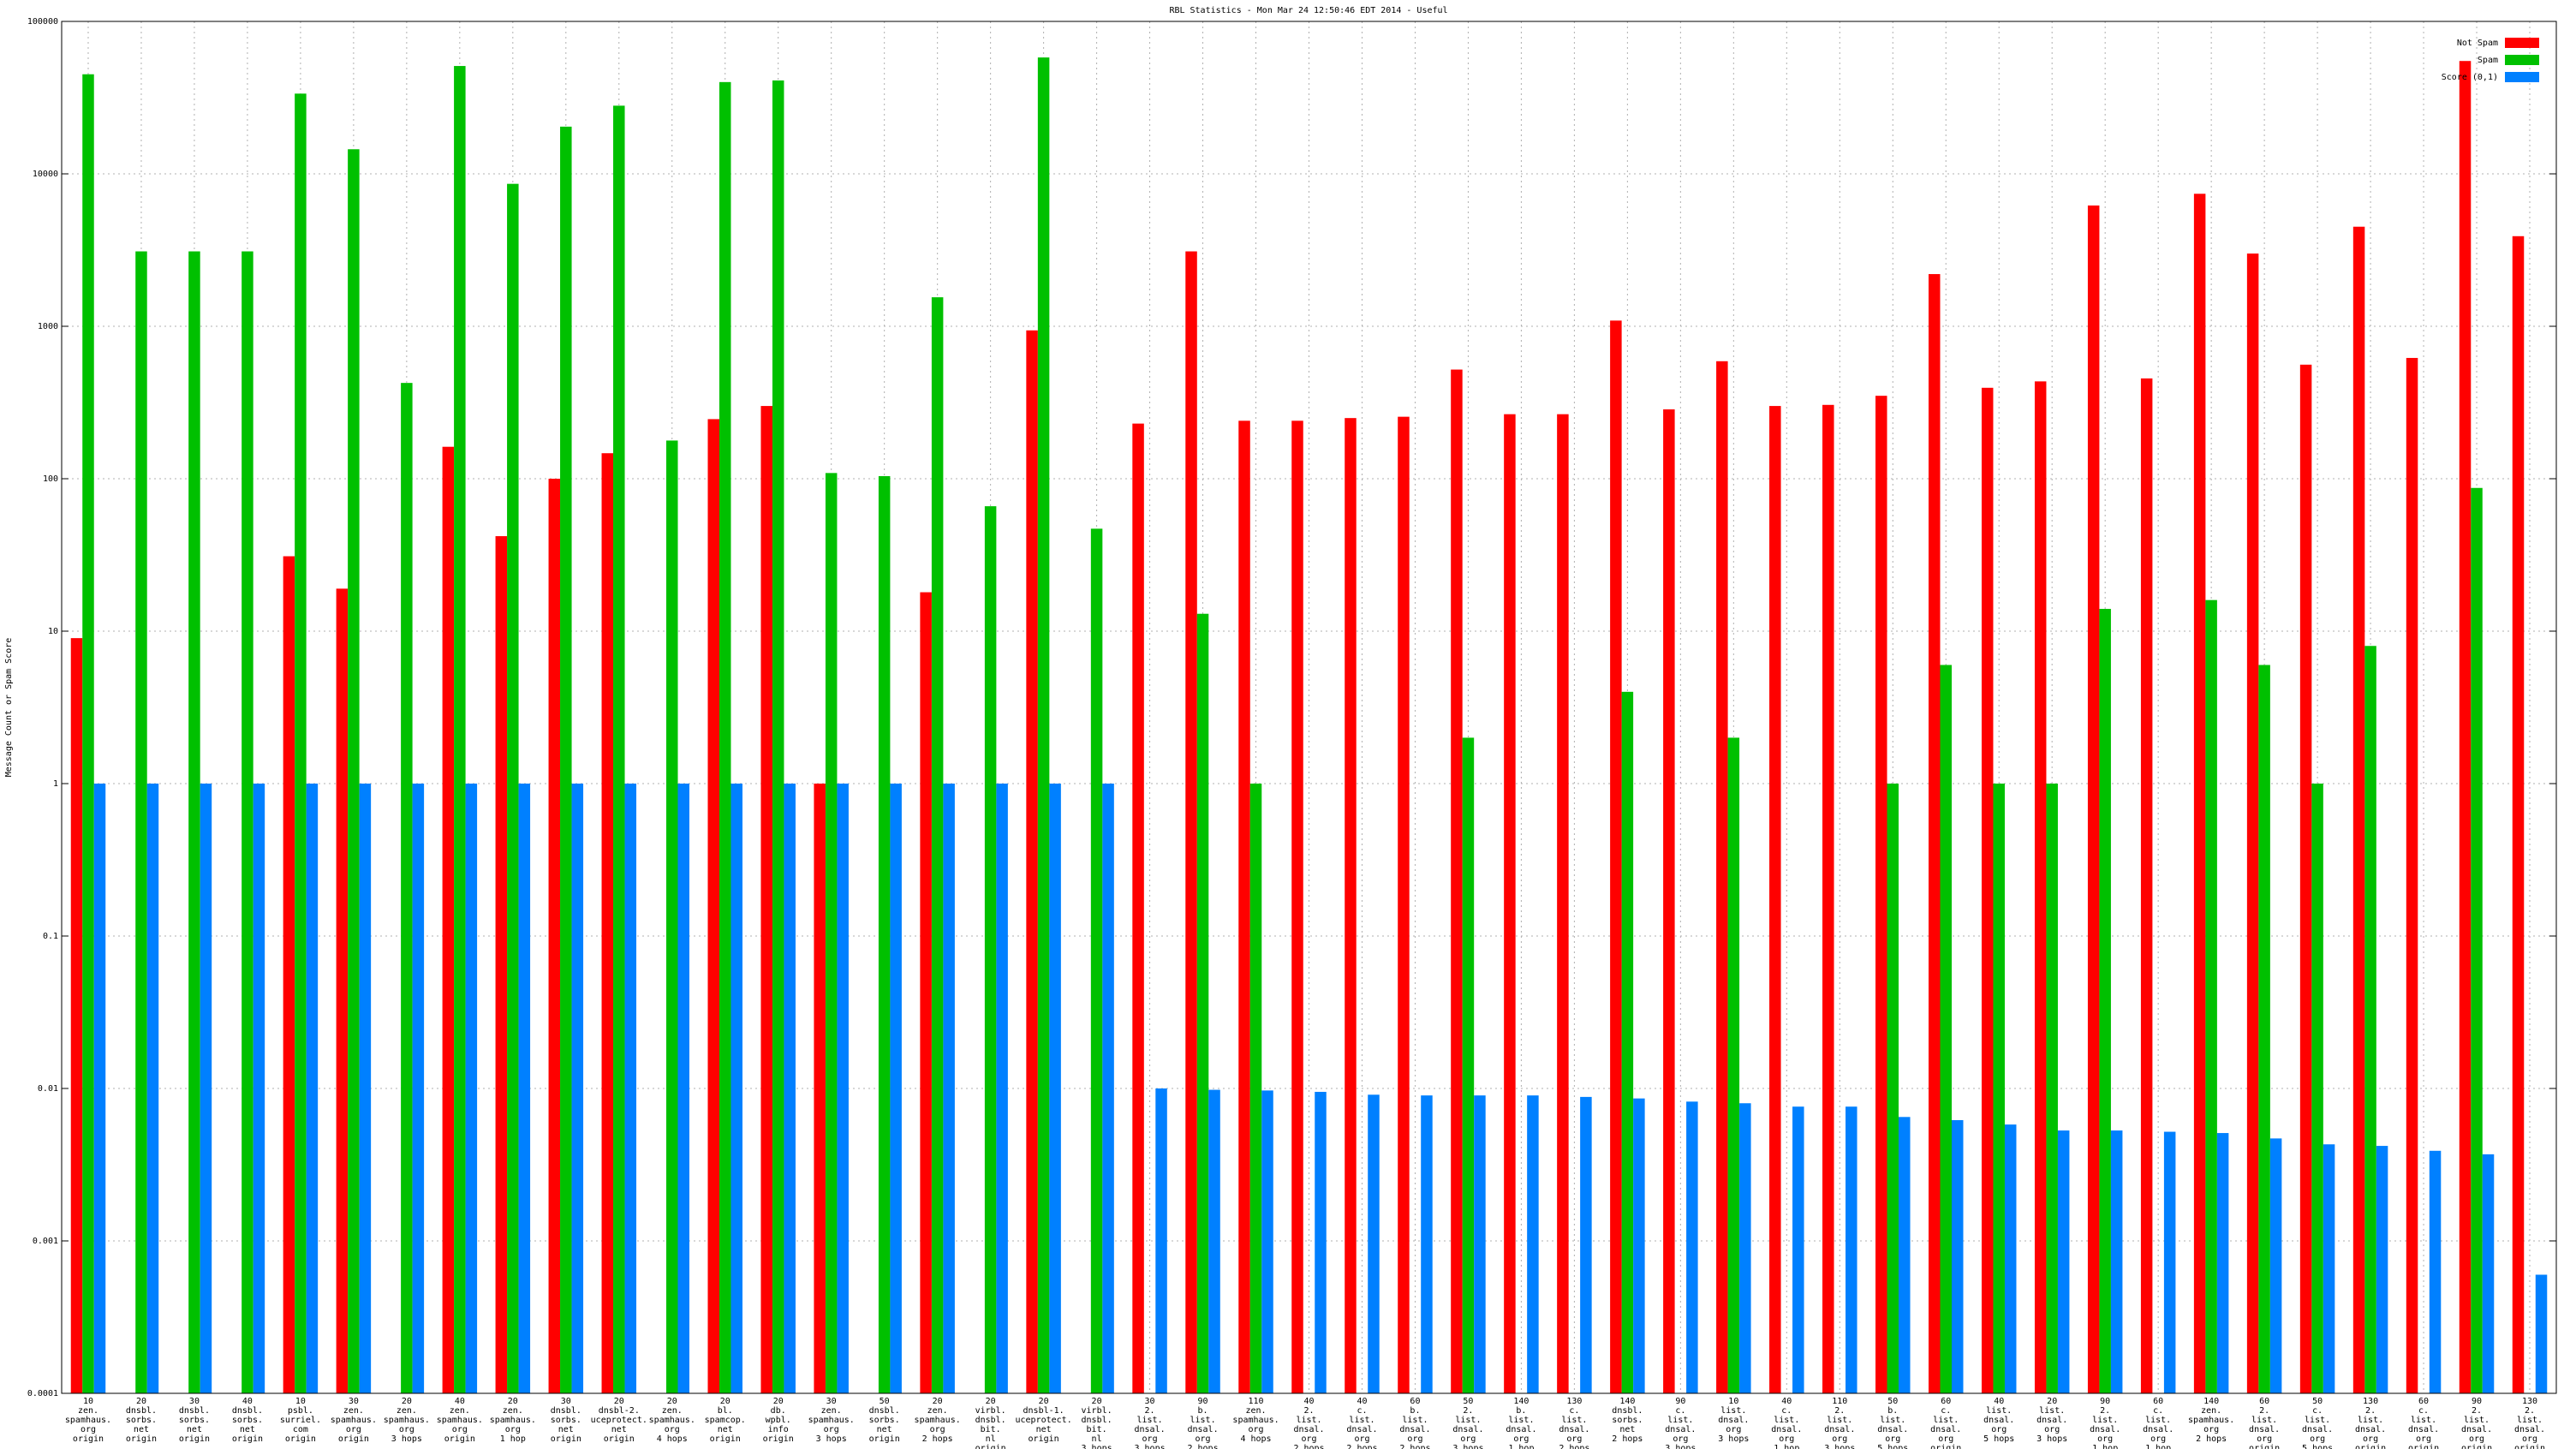 The height and width of the screenshot is (1449, 2576). I want to click on x-tick-label: 130 2. list. dnsal. org origin, so click(2530, 1423).